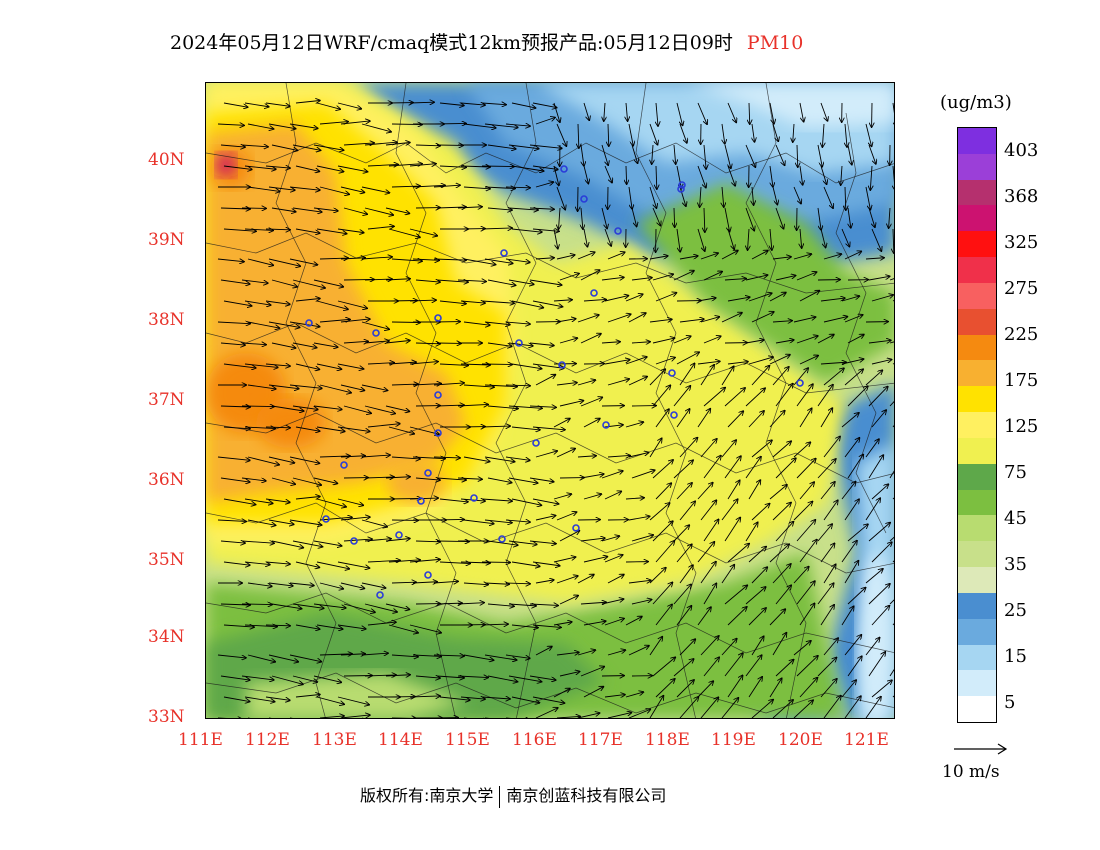 The height and width of the screenshot is (850, 1100). Describe the element at coordinates (513, 795) in the screenshot. I see `copyright: 版权所有:南京大学 南京创蓝科技有限公司` at that location.